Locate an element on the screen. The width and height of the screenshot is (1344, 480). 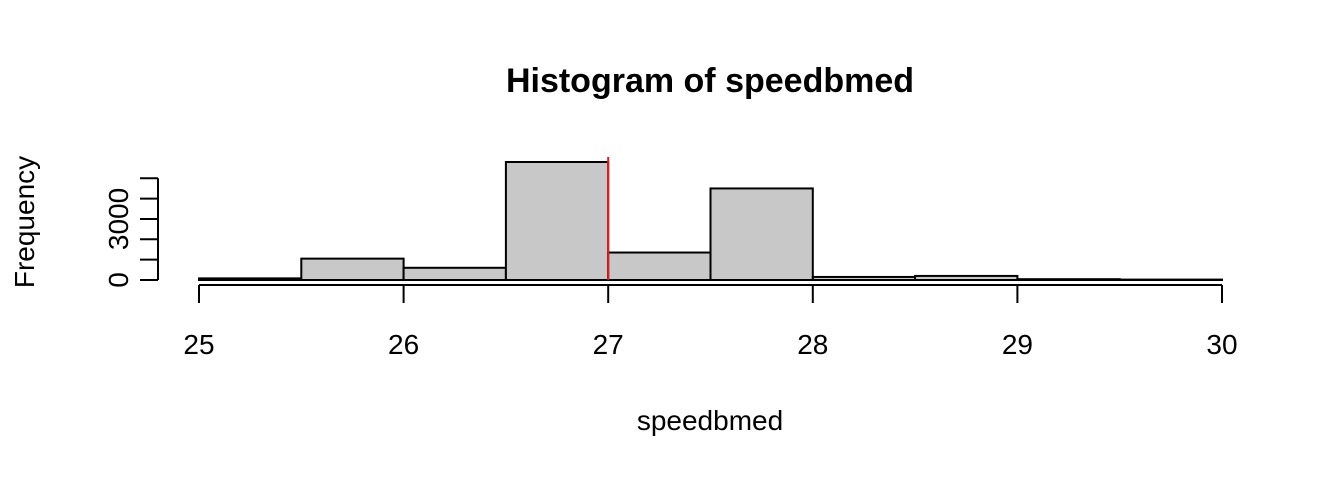
chart-title: Histogram of speedbmed is located at coordinates (710, 81).